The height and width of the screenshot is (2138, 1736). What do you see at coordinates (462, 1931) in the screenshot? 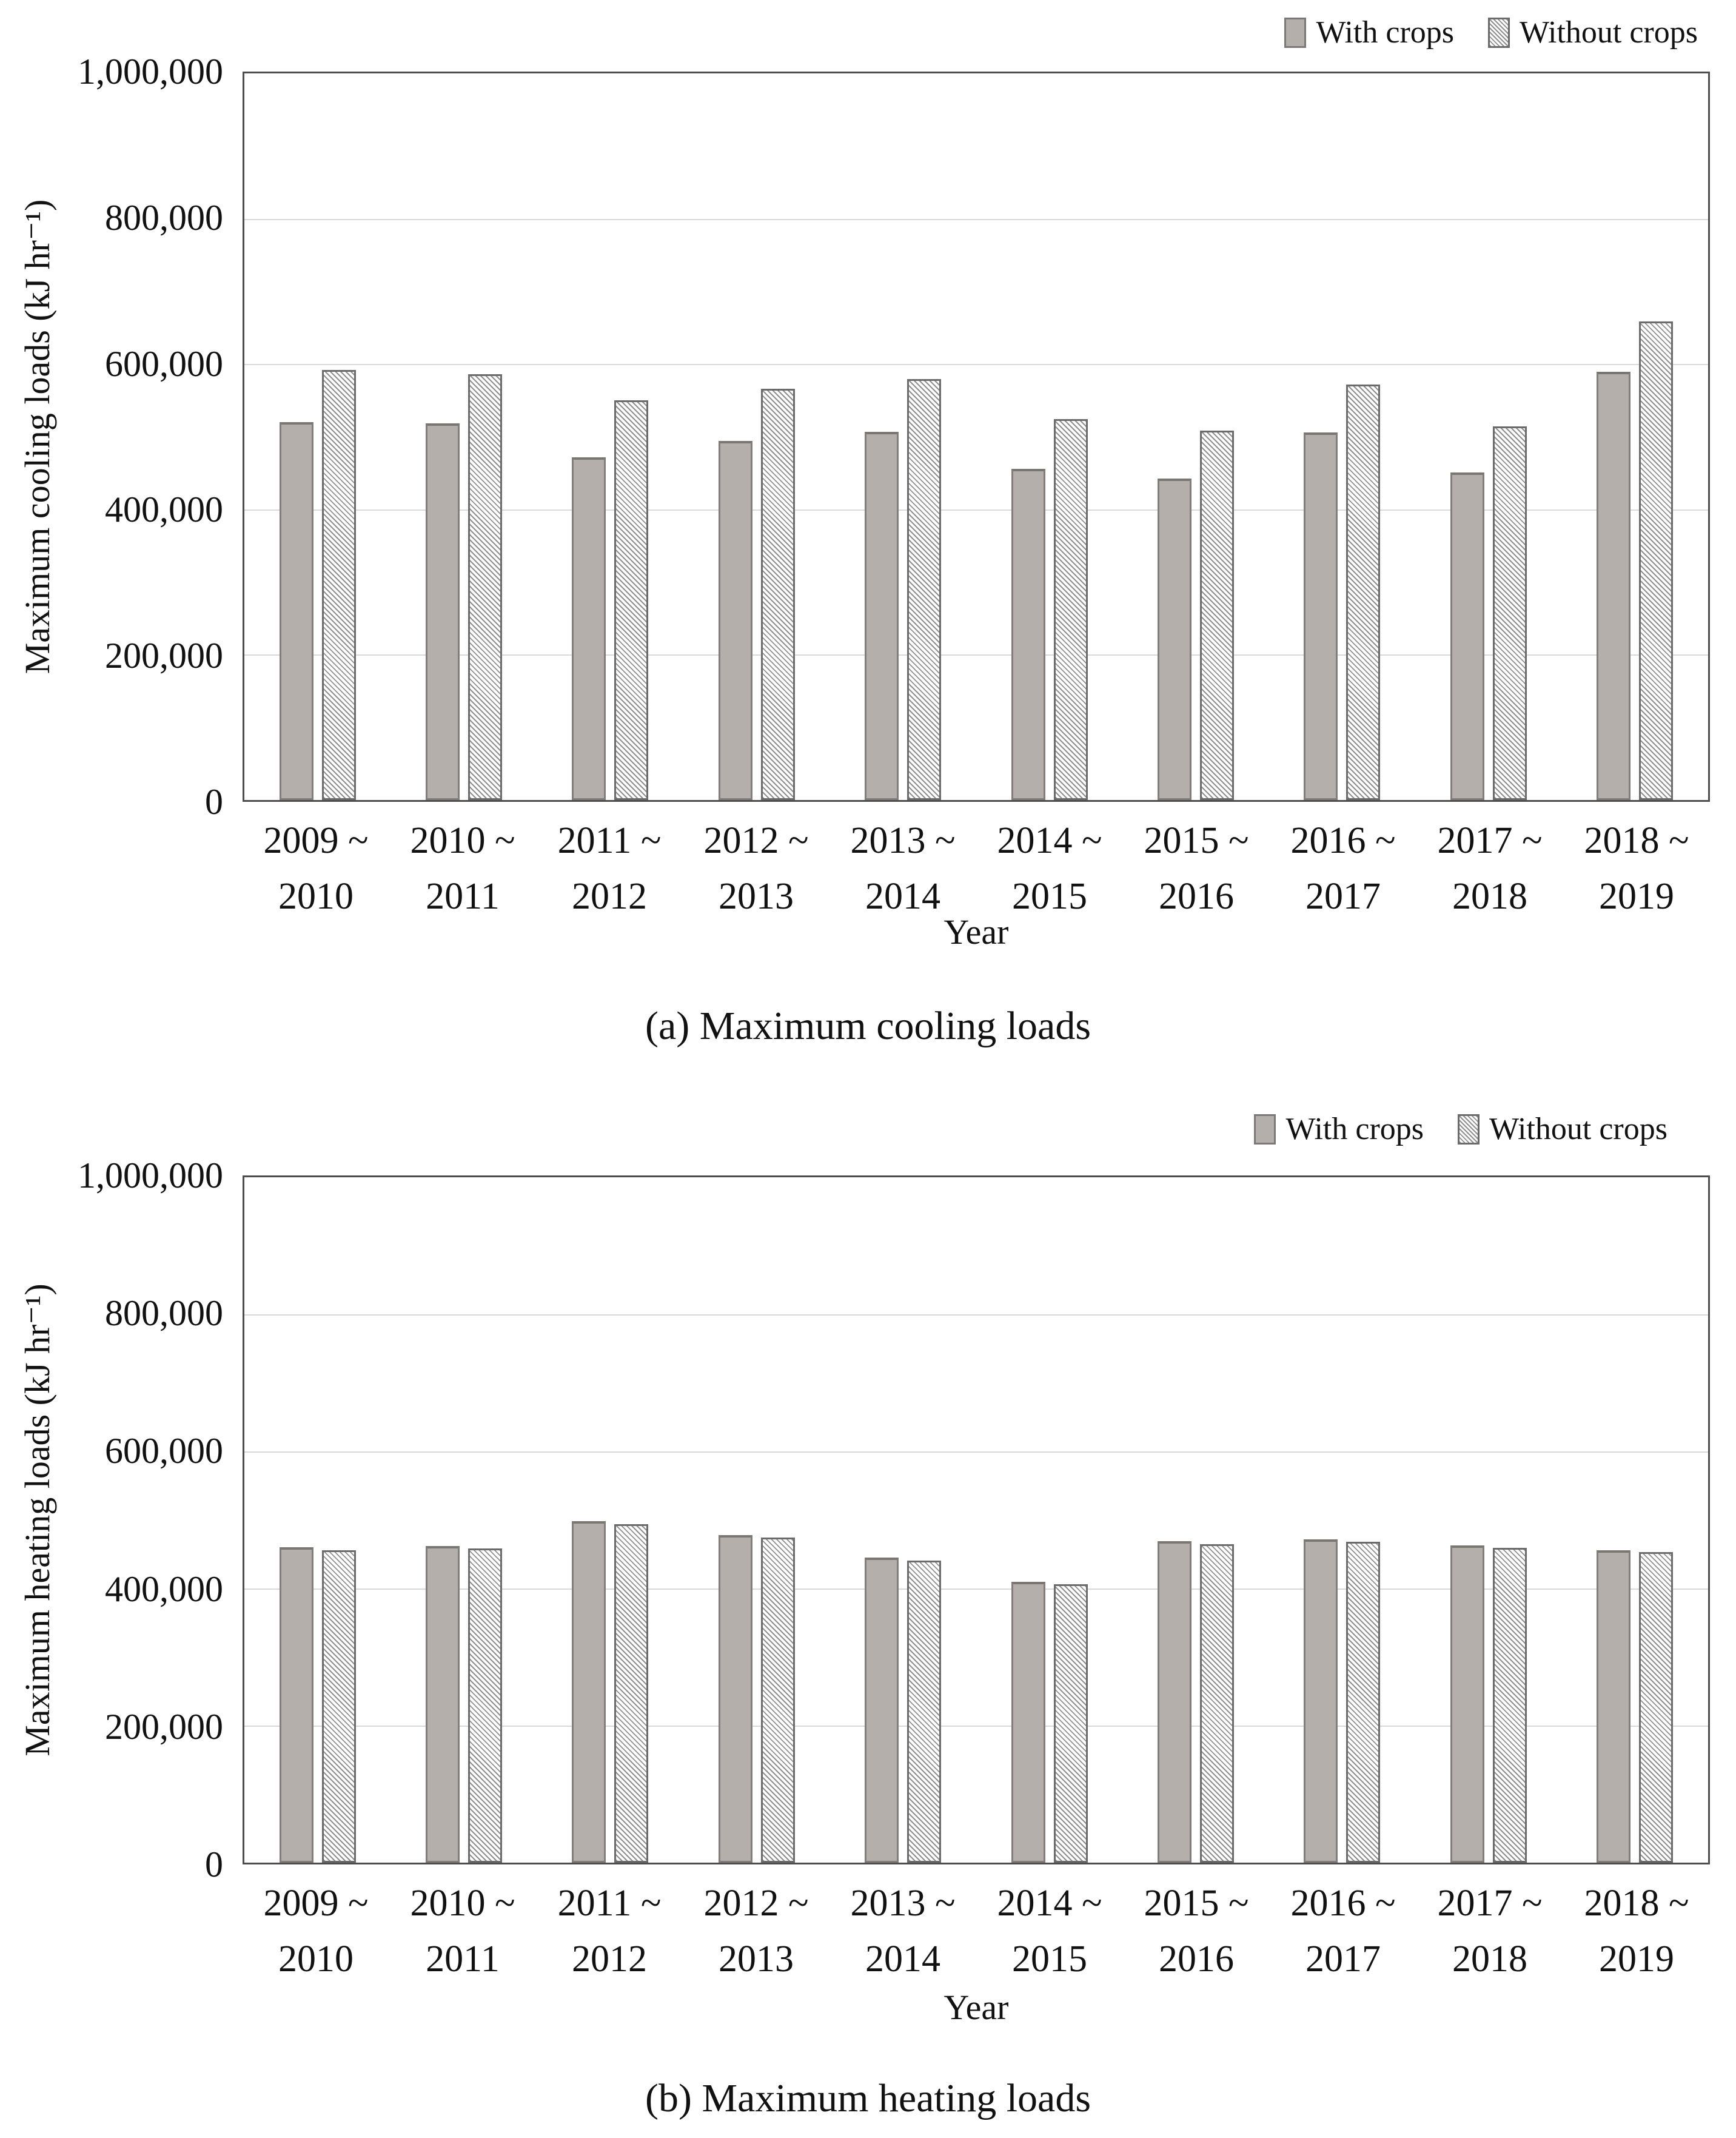
I see `x-axis-label: 2010 ~ 2011` at bounding box center [462, 1931].